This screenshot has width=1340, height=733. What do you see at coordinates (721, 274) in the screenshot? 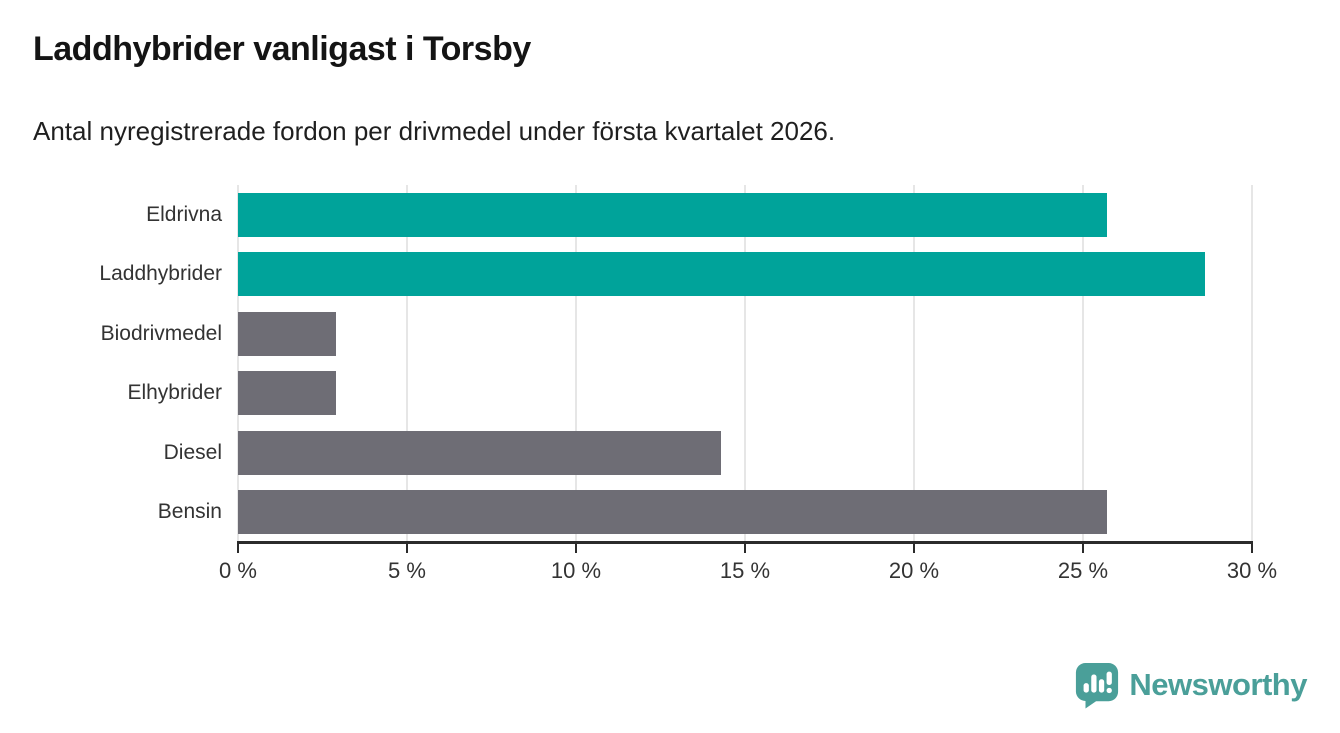
I see `bar-laddhybrider` at bounding box center [721, 274].